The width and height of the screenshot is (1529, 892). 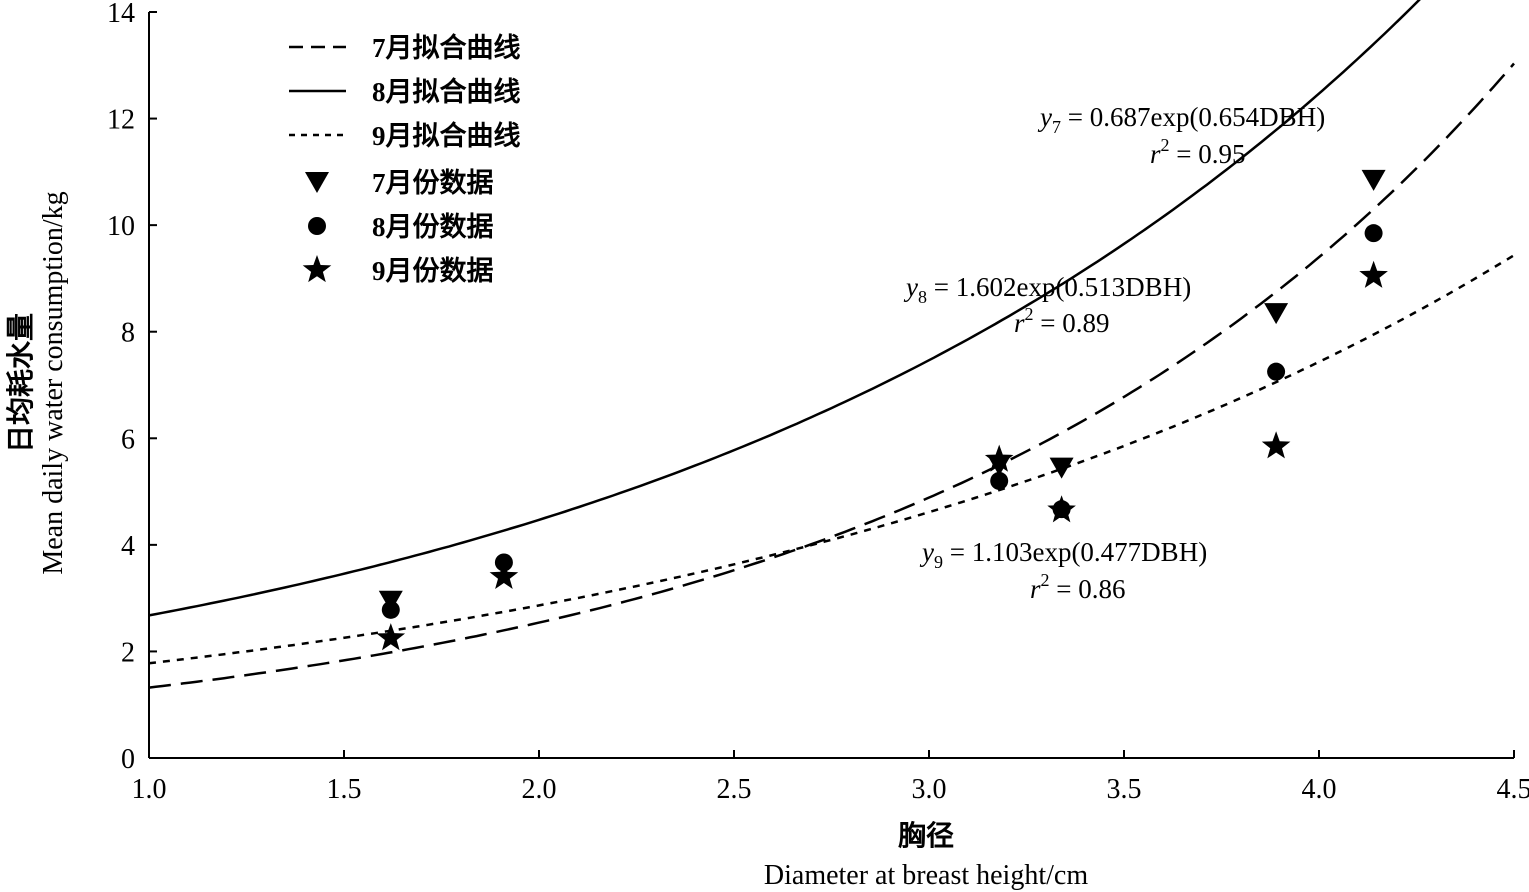 I want to click on y-tick-label: 0, so click(x=128, y=759).